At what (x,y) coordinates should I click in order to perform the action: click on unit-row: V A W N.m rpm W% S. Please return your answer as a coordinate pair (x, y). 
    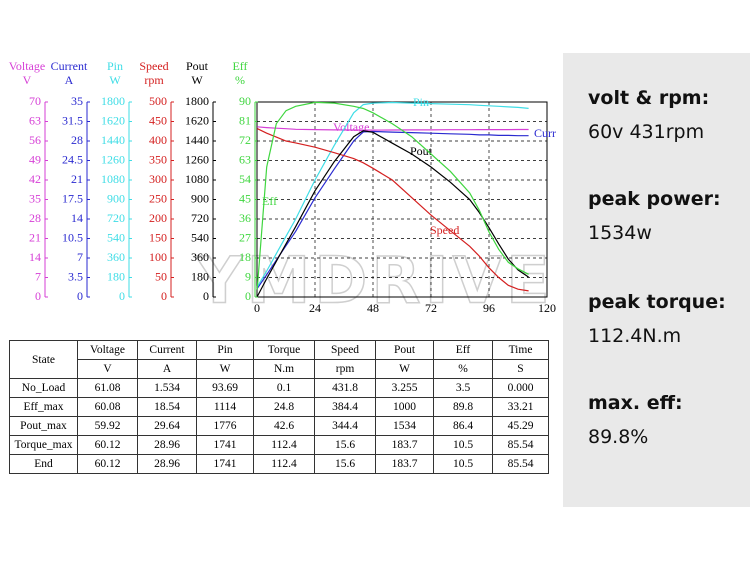
    Looking at the image, I should click on (279, 369).